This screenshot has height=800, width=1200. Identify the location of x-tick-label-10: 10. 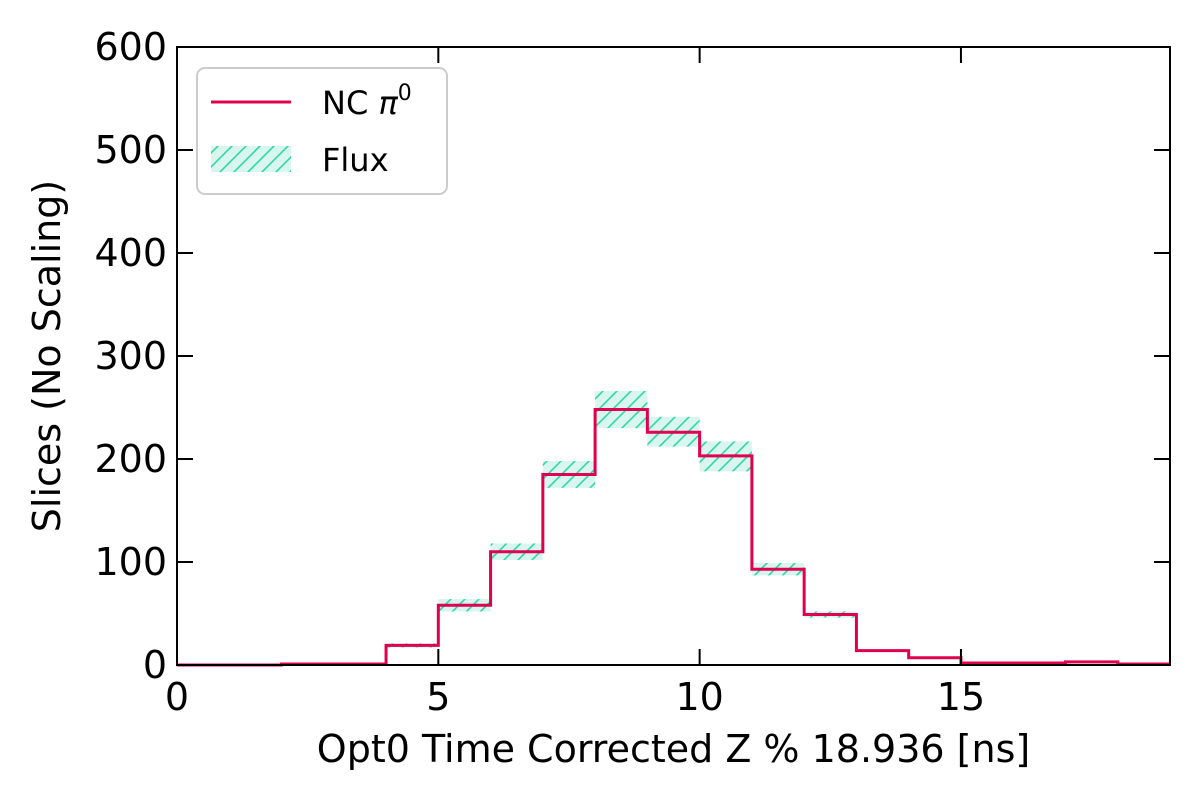
(699, 697).